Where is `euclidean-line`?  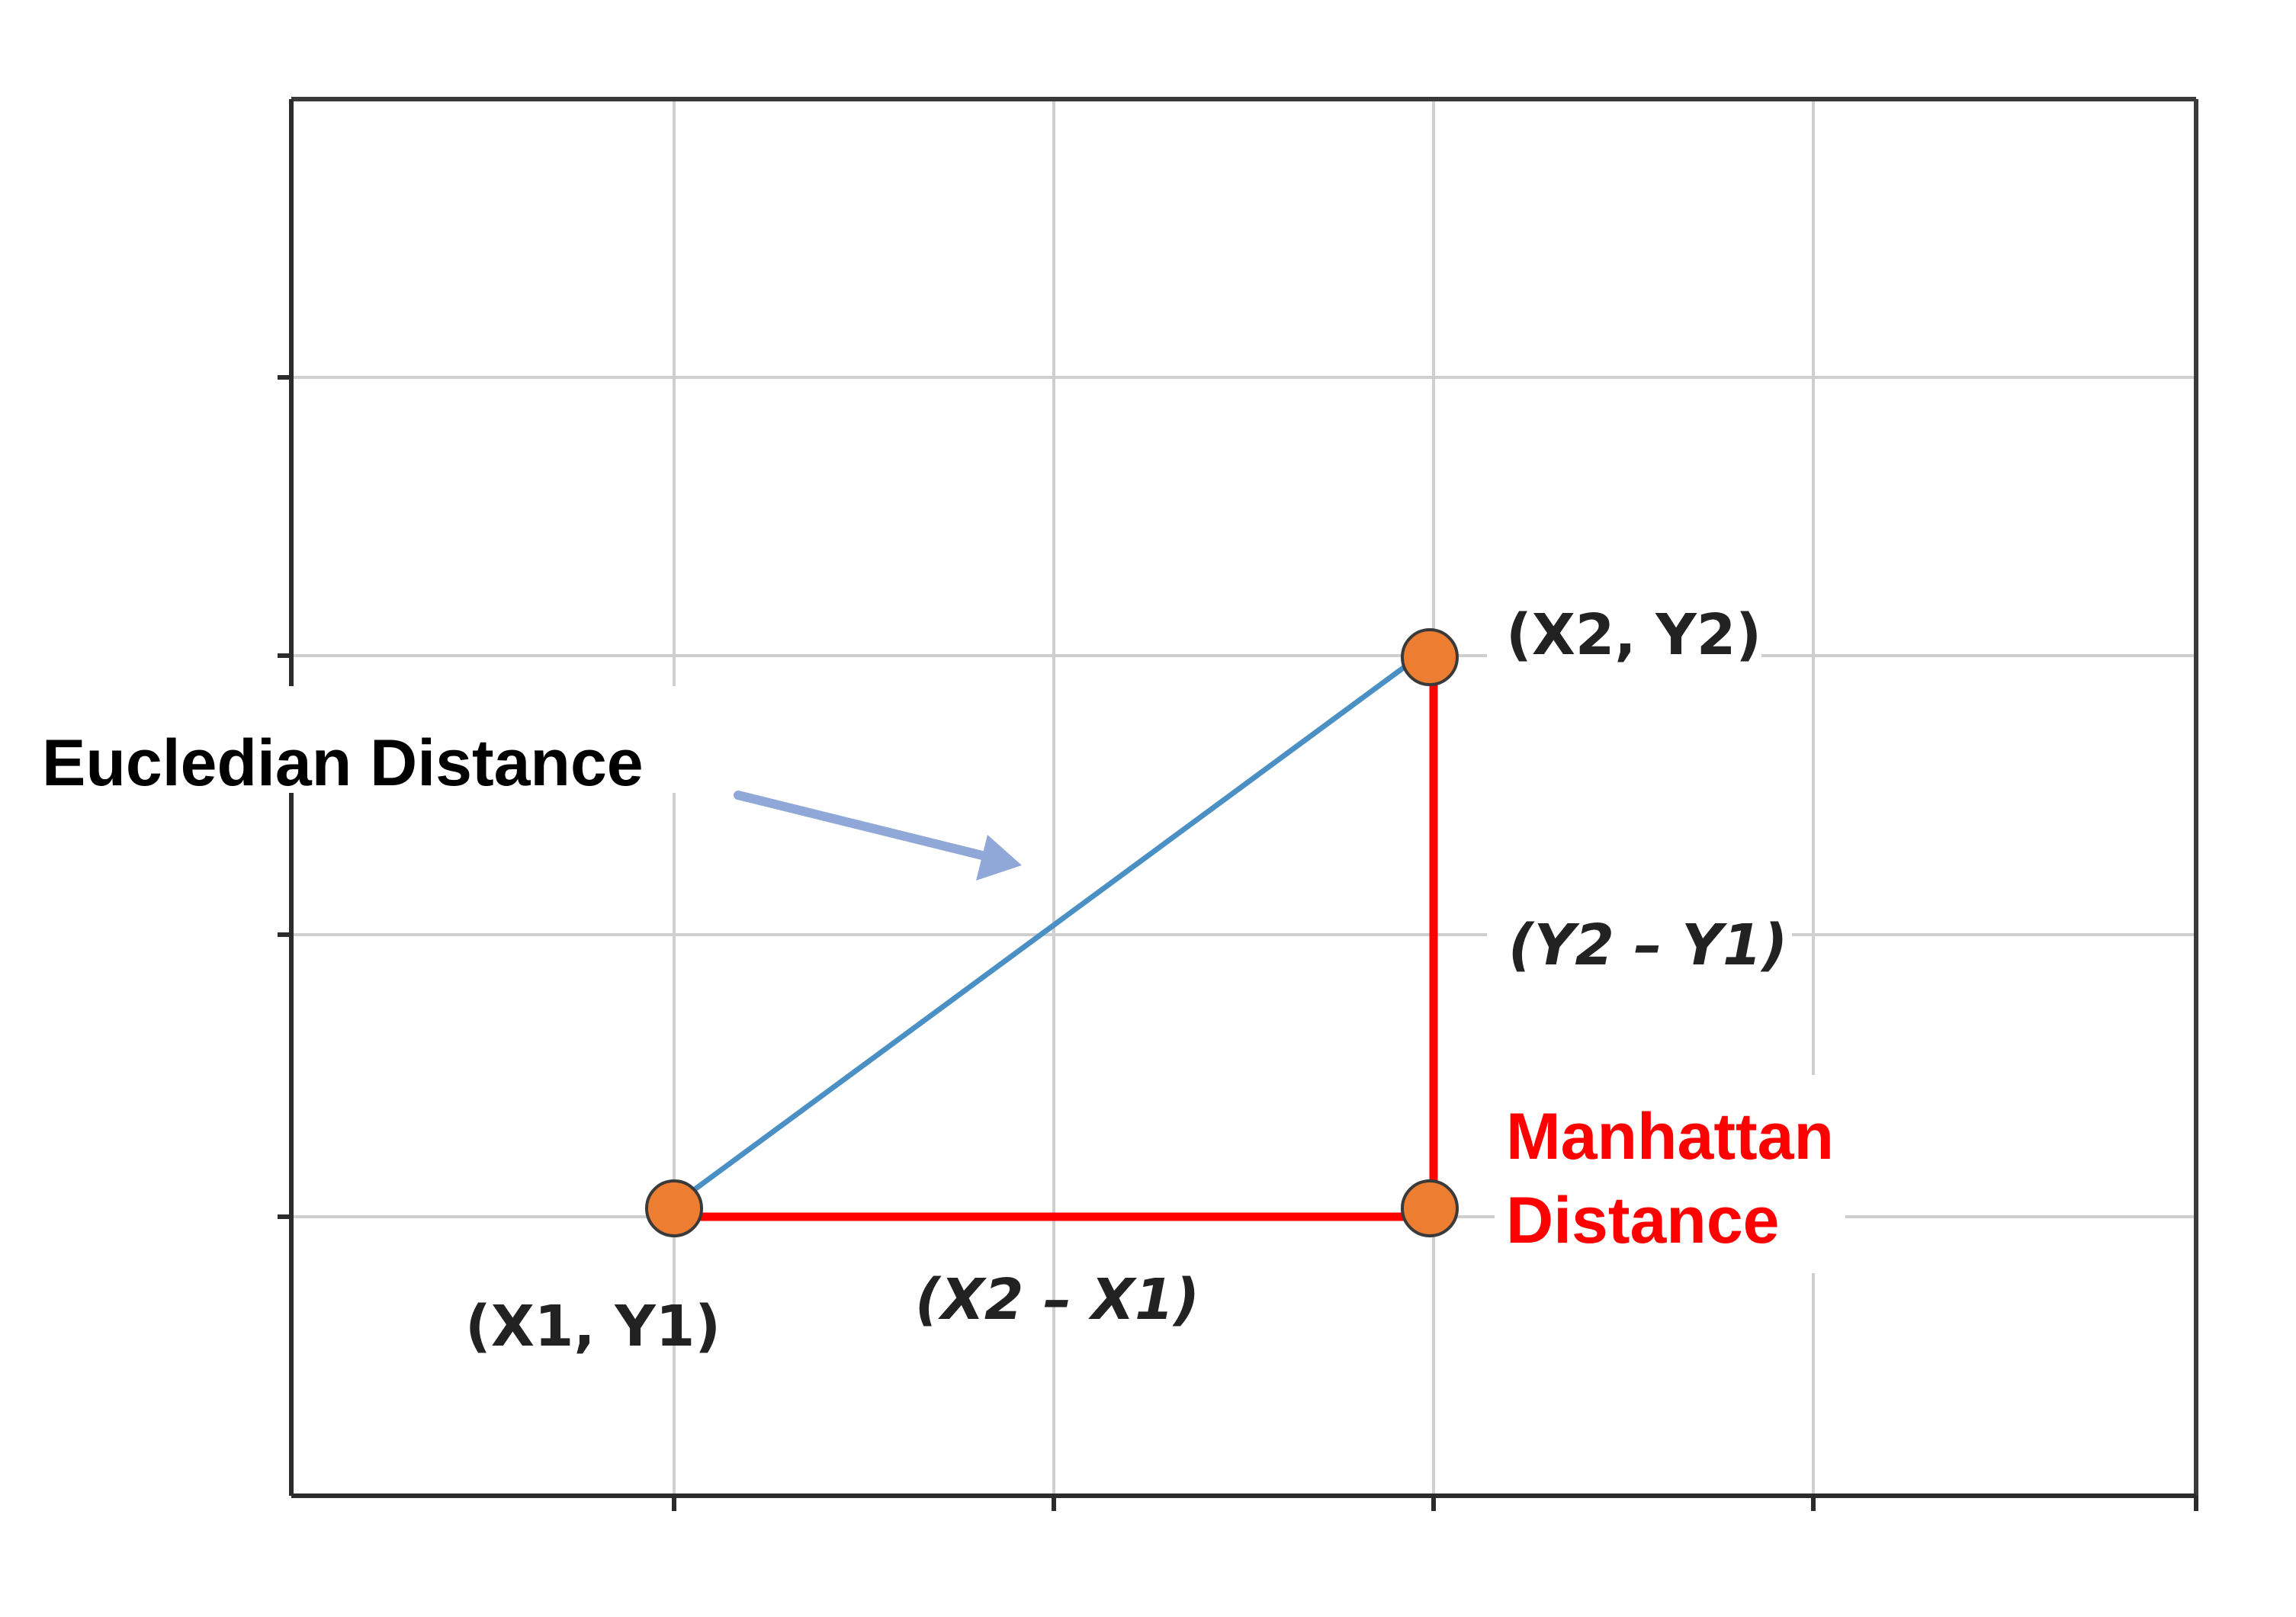
euclidean-line is located at coordinates (1047, 930).